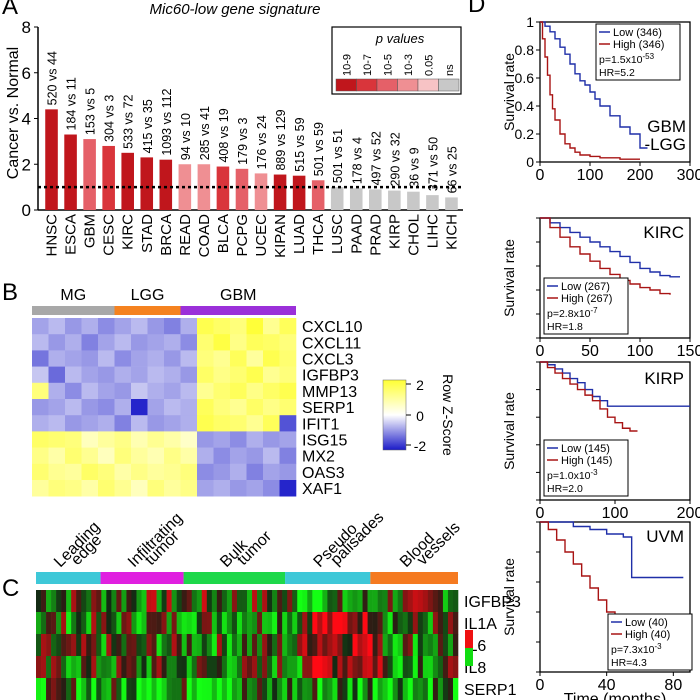 This screenshot has width=700, height=700. I want to click on x-tick-label-hnsc: HNSC, so click(52, 235).